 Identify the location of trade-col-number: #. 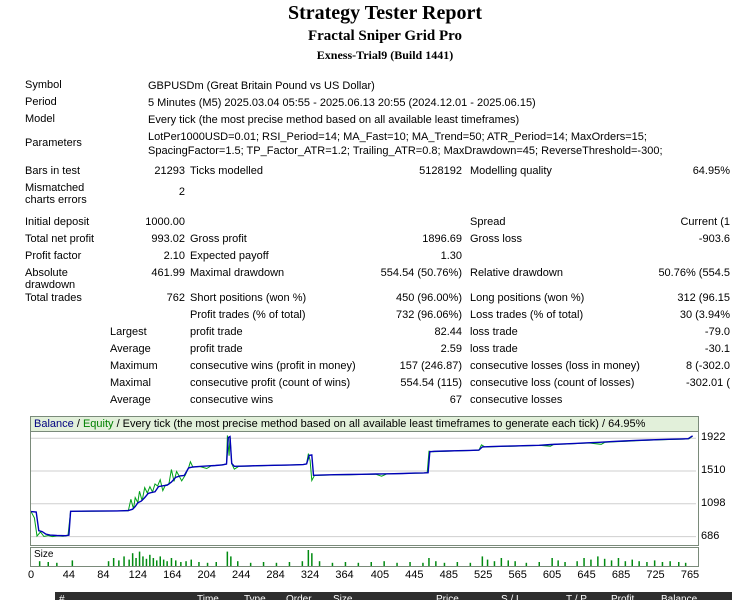
(62, 597).